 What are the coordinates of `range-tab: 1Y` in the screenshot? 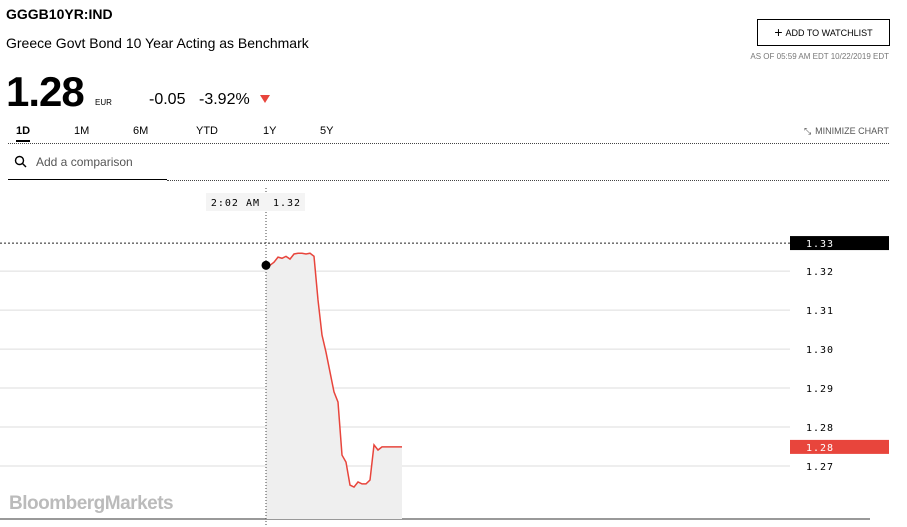 It's located at (270, 131).